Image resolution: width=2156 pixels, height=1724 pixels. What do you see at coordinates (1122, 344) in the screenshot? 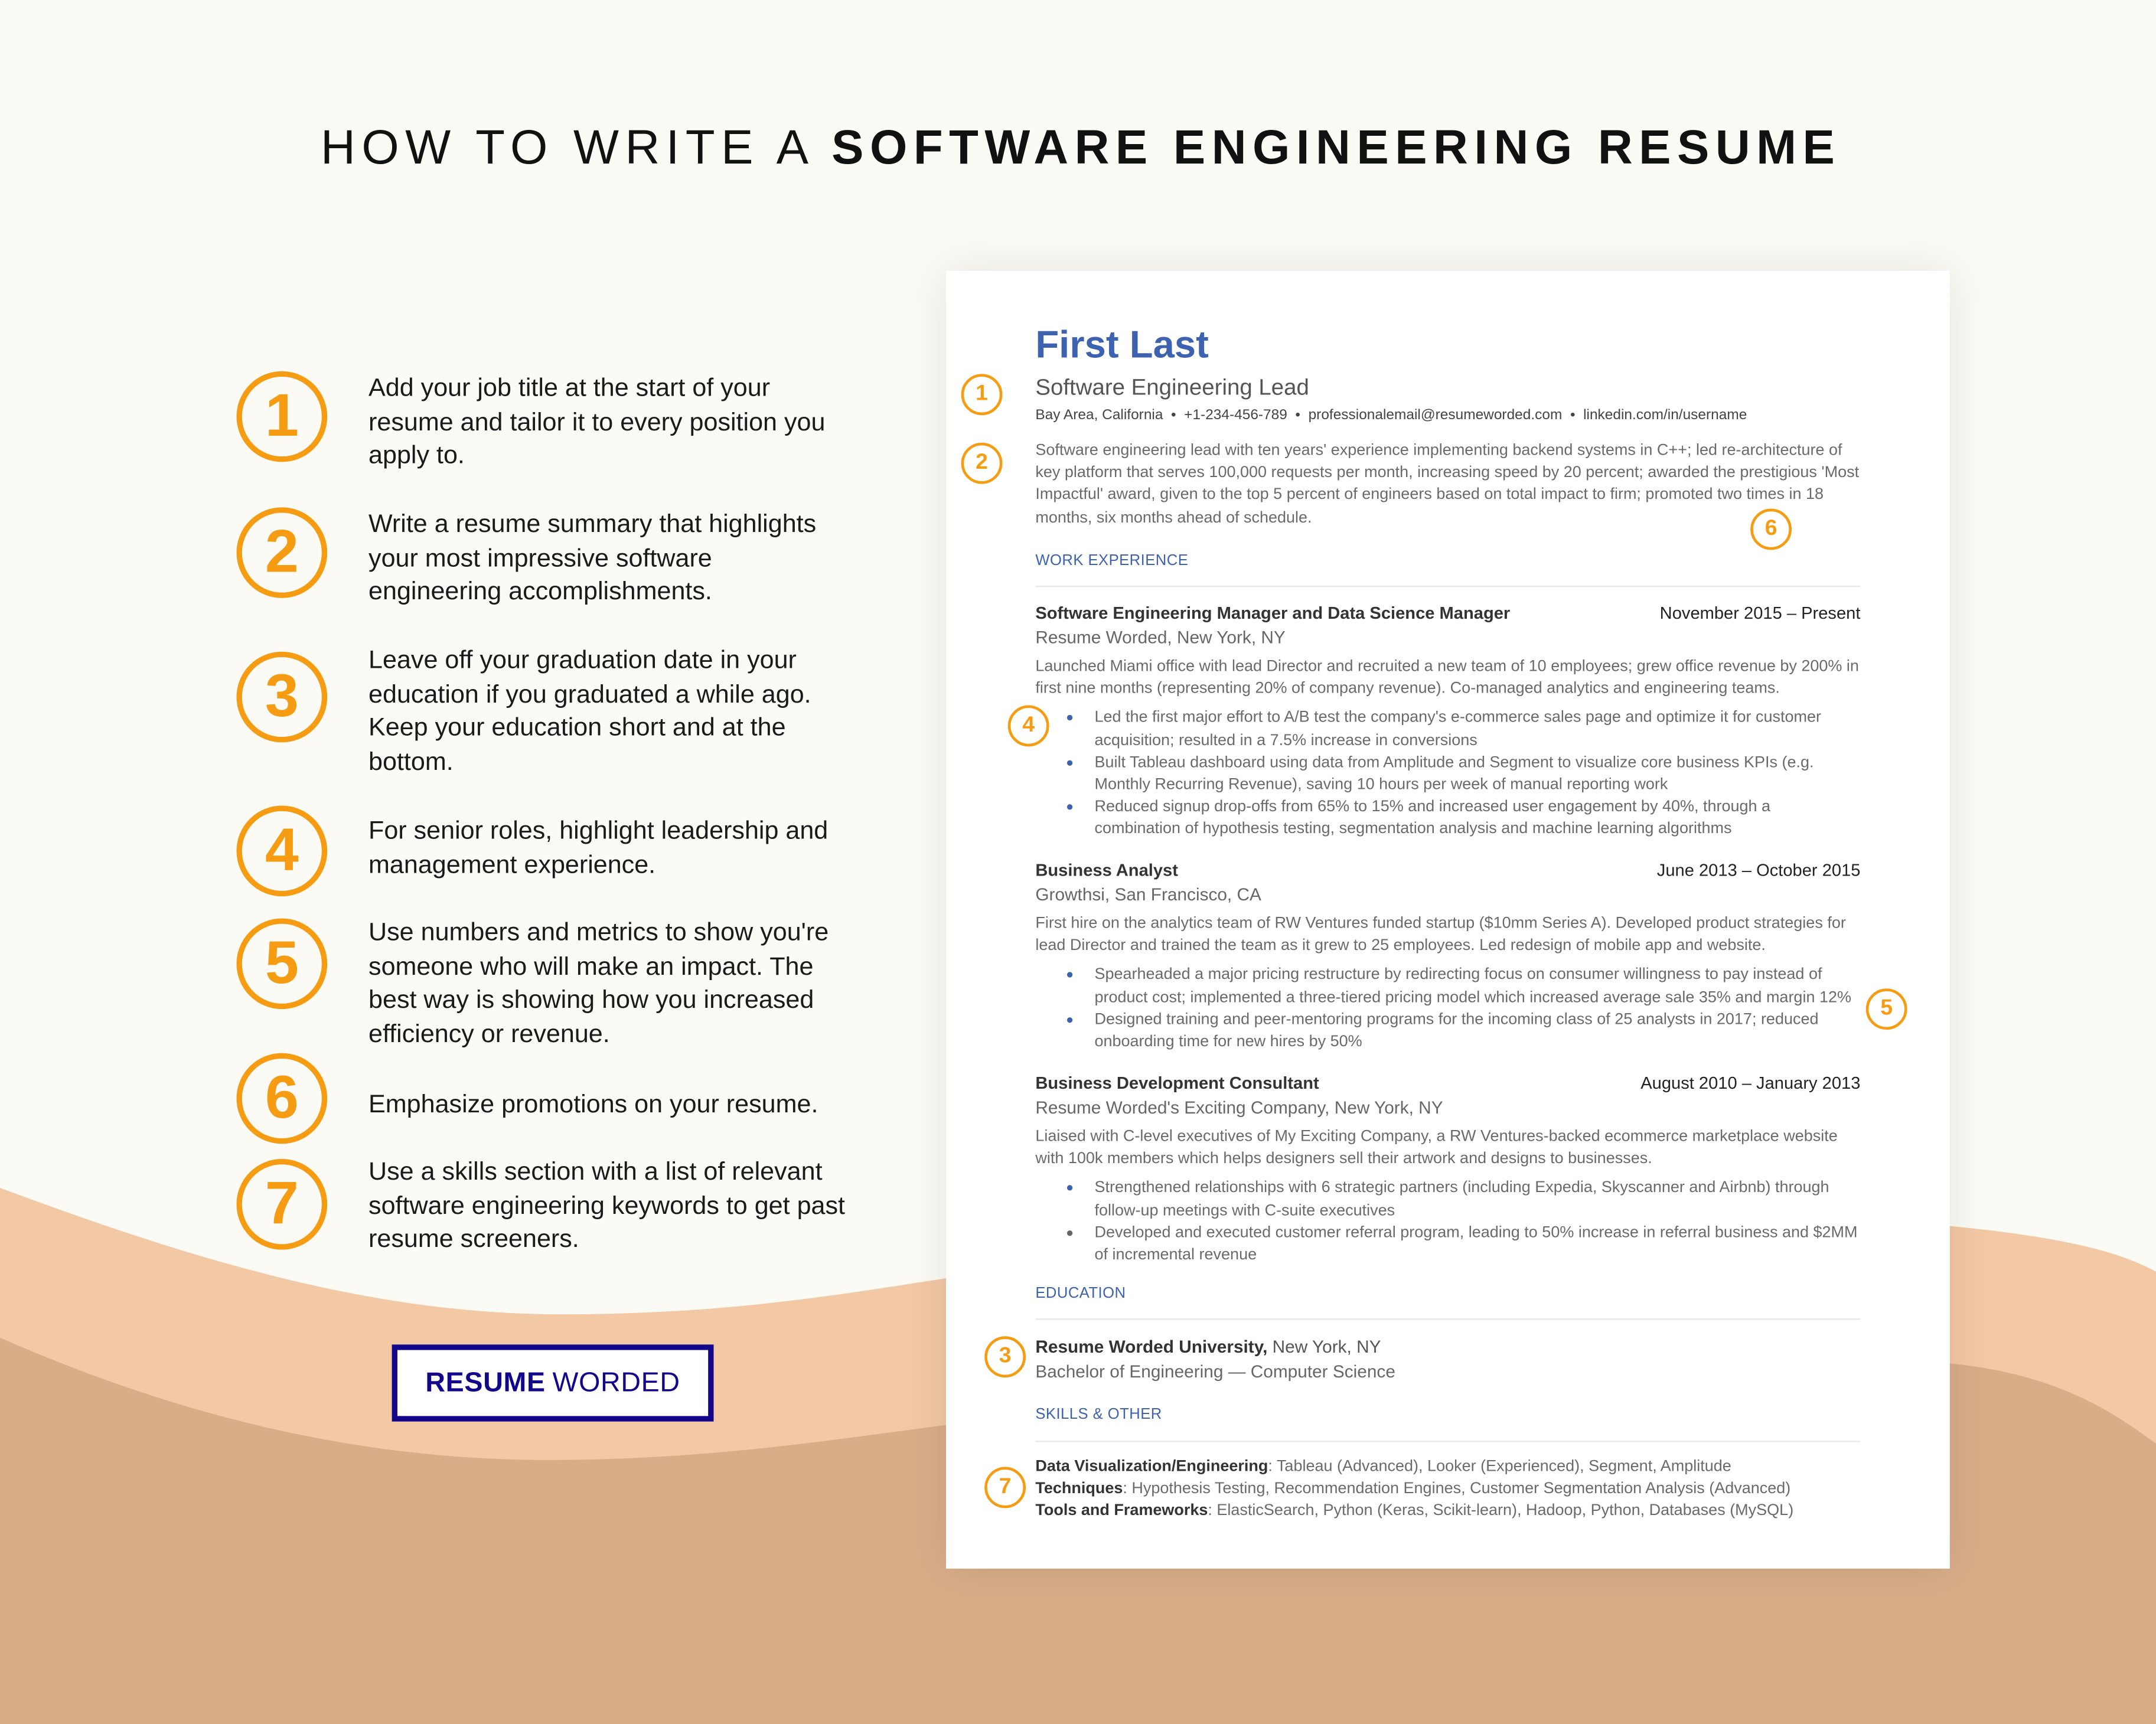
I see `resume-name: First Last` at bounding box center [1122, 344].